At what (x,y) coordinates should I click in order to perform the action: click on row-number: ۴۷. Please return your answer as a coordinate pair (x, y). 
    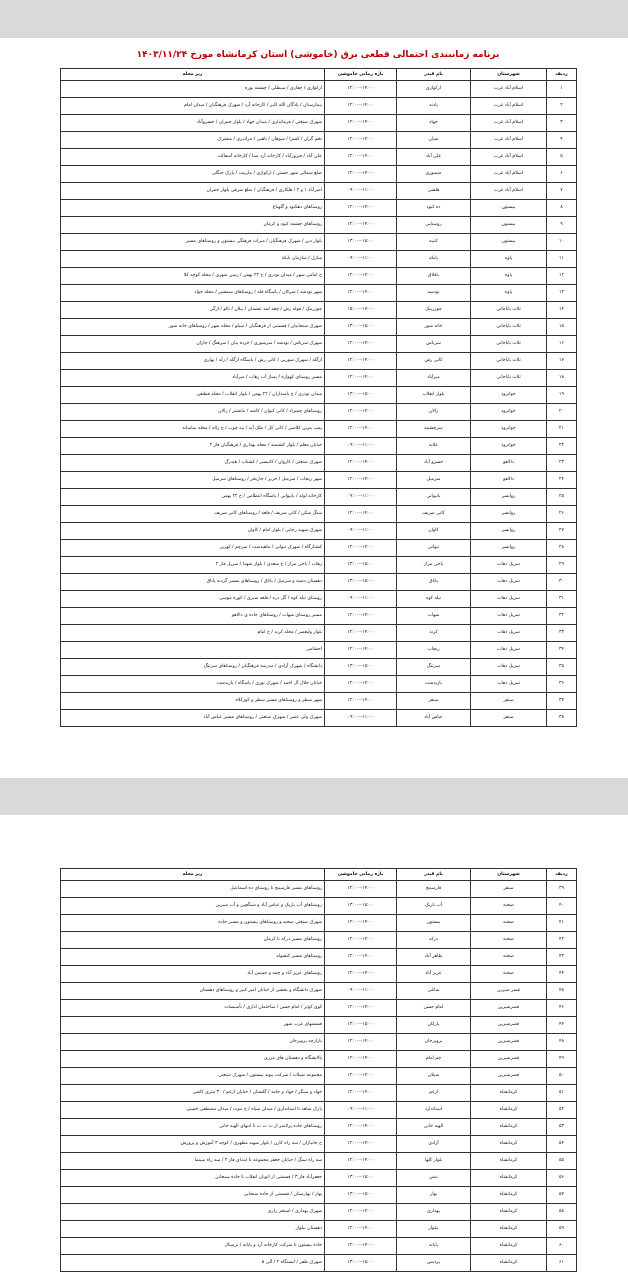
    Looking at the image, I should click on (561, 1025).